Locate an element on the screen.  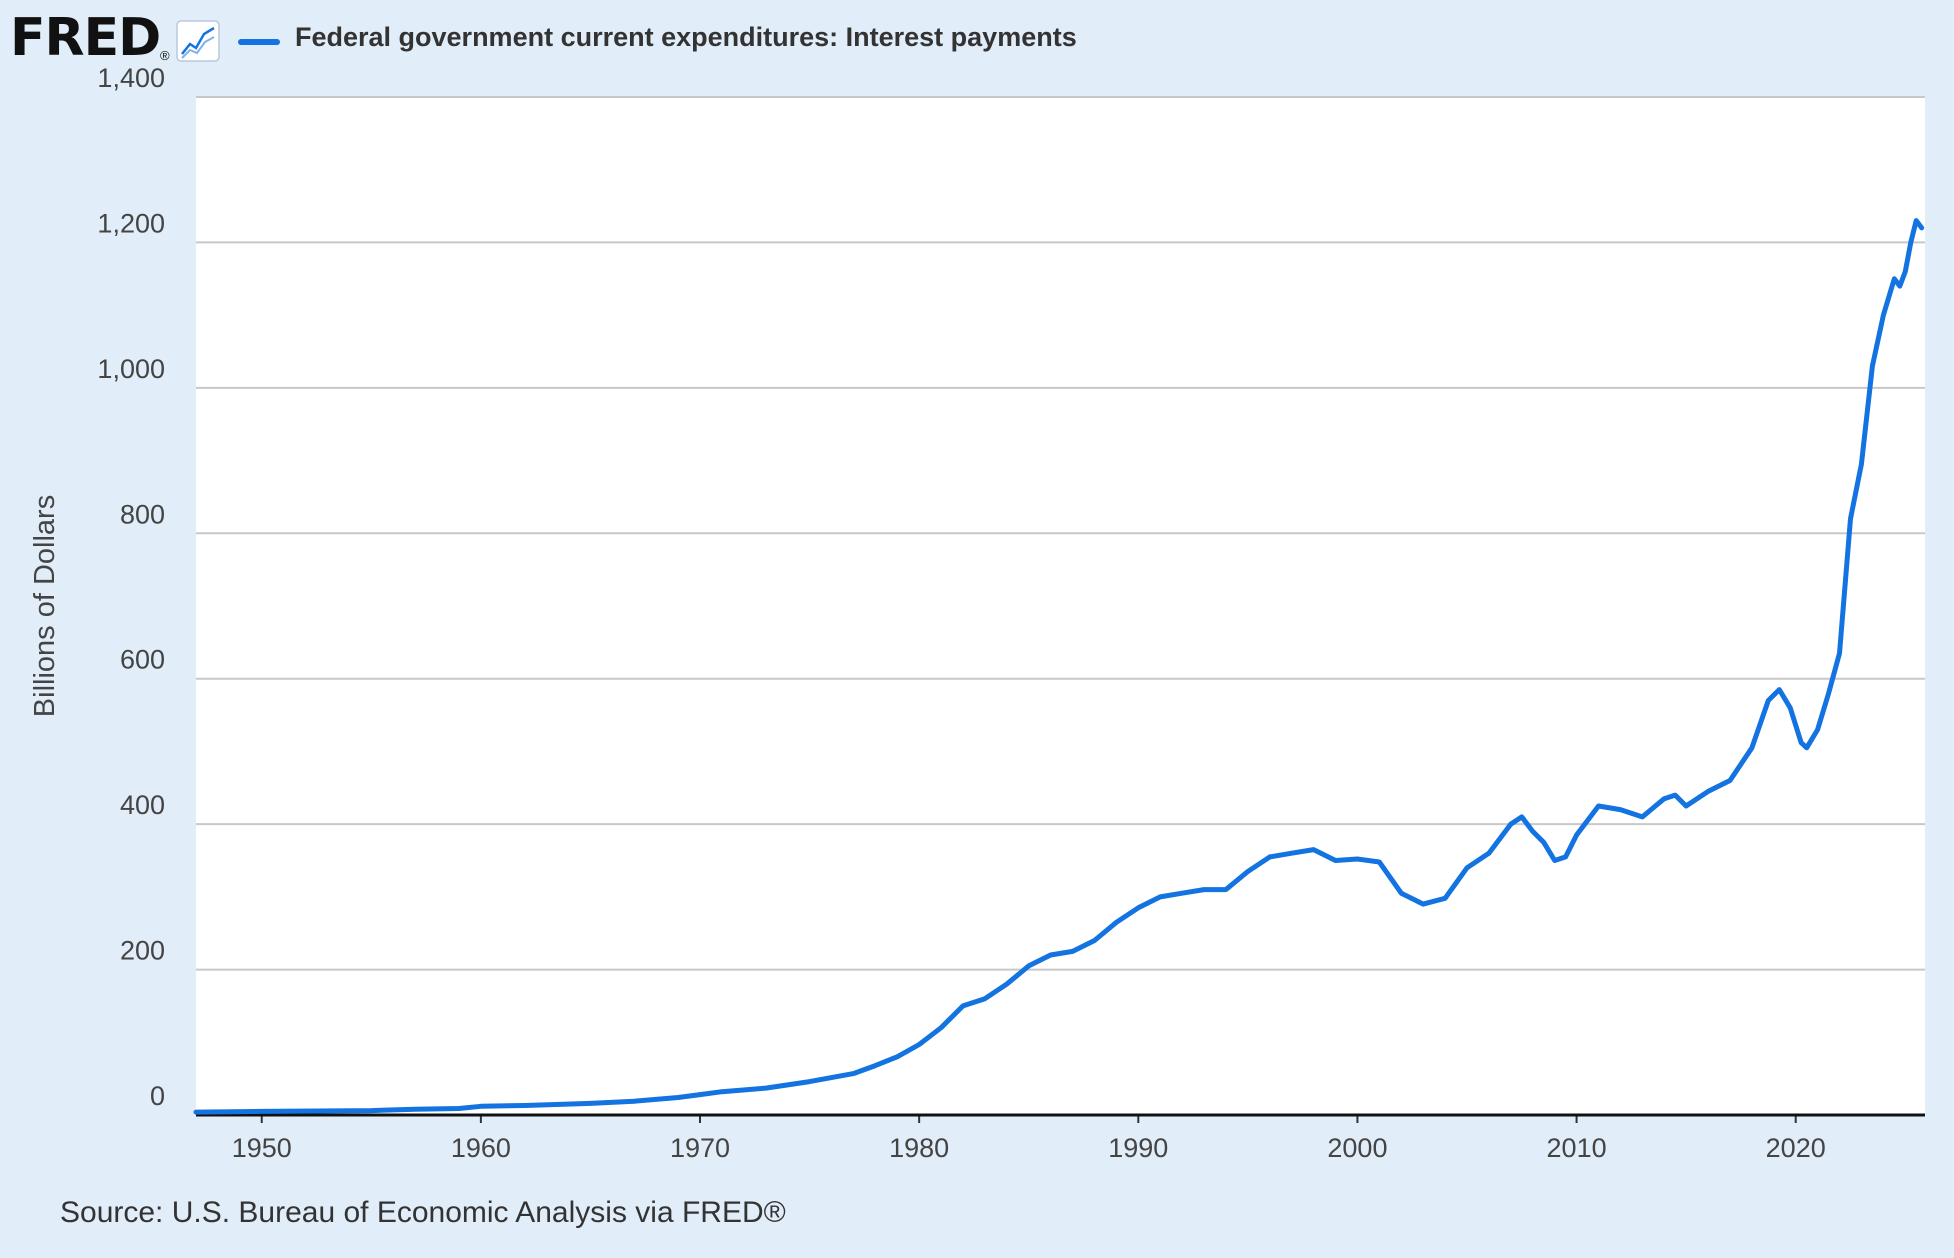
line-graph-icon is located at coordinates (198, 41).